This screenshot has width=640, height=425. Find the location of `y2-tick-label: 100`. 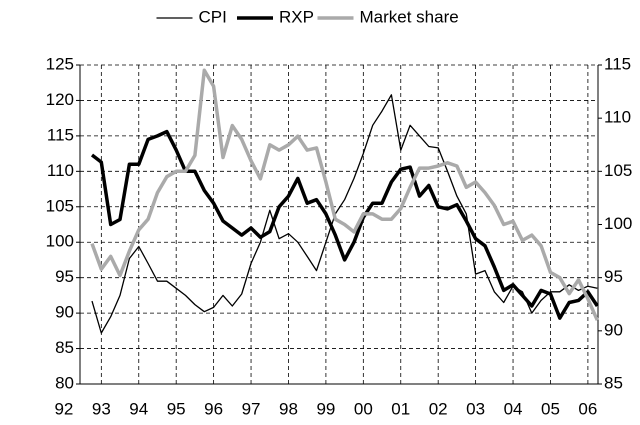

y2-tick-label: 100 is located at coordinates (618, 223).